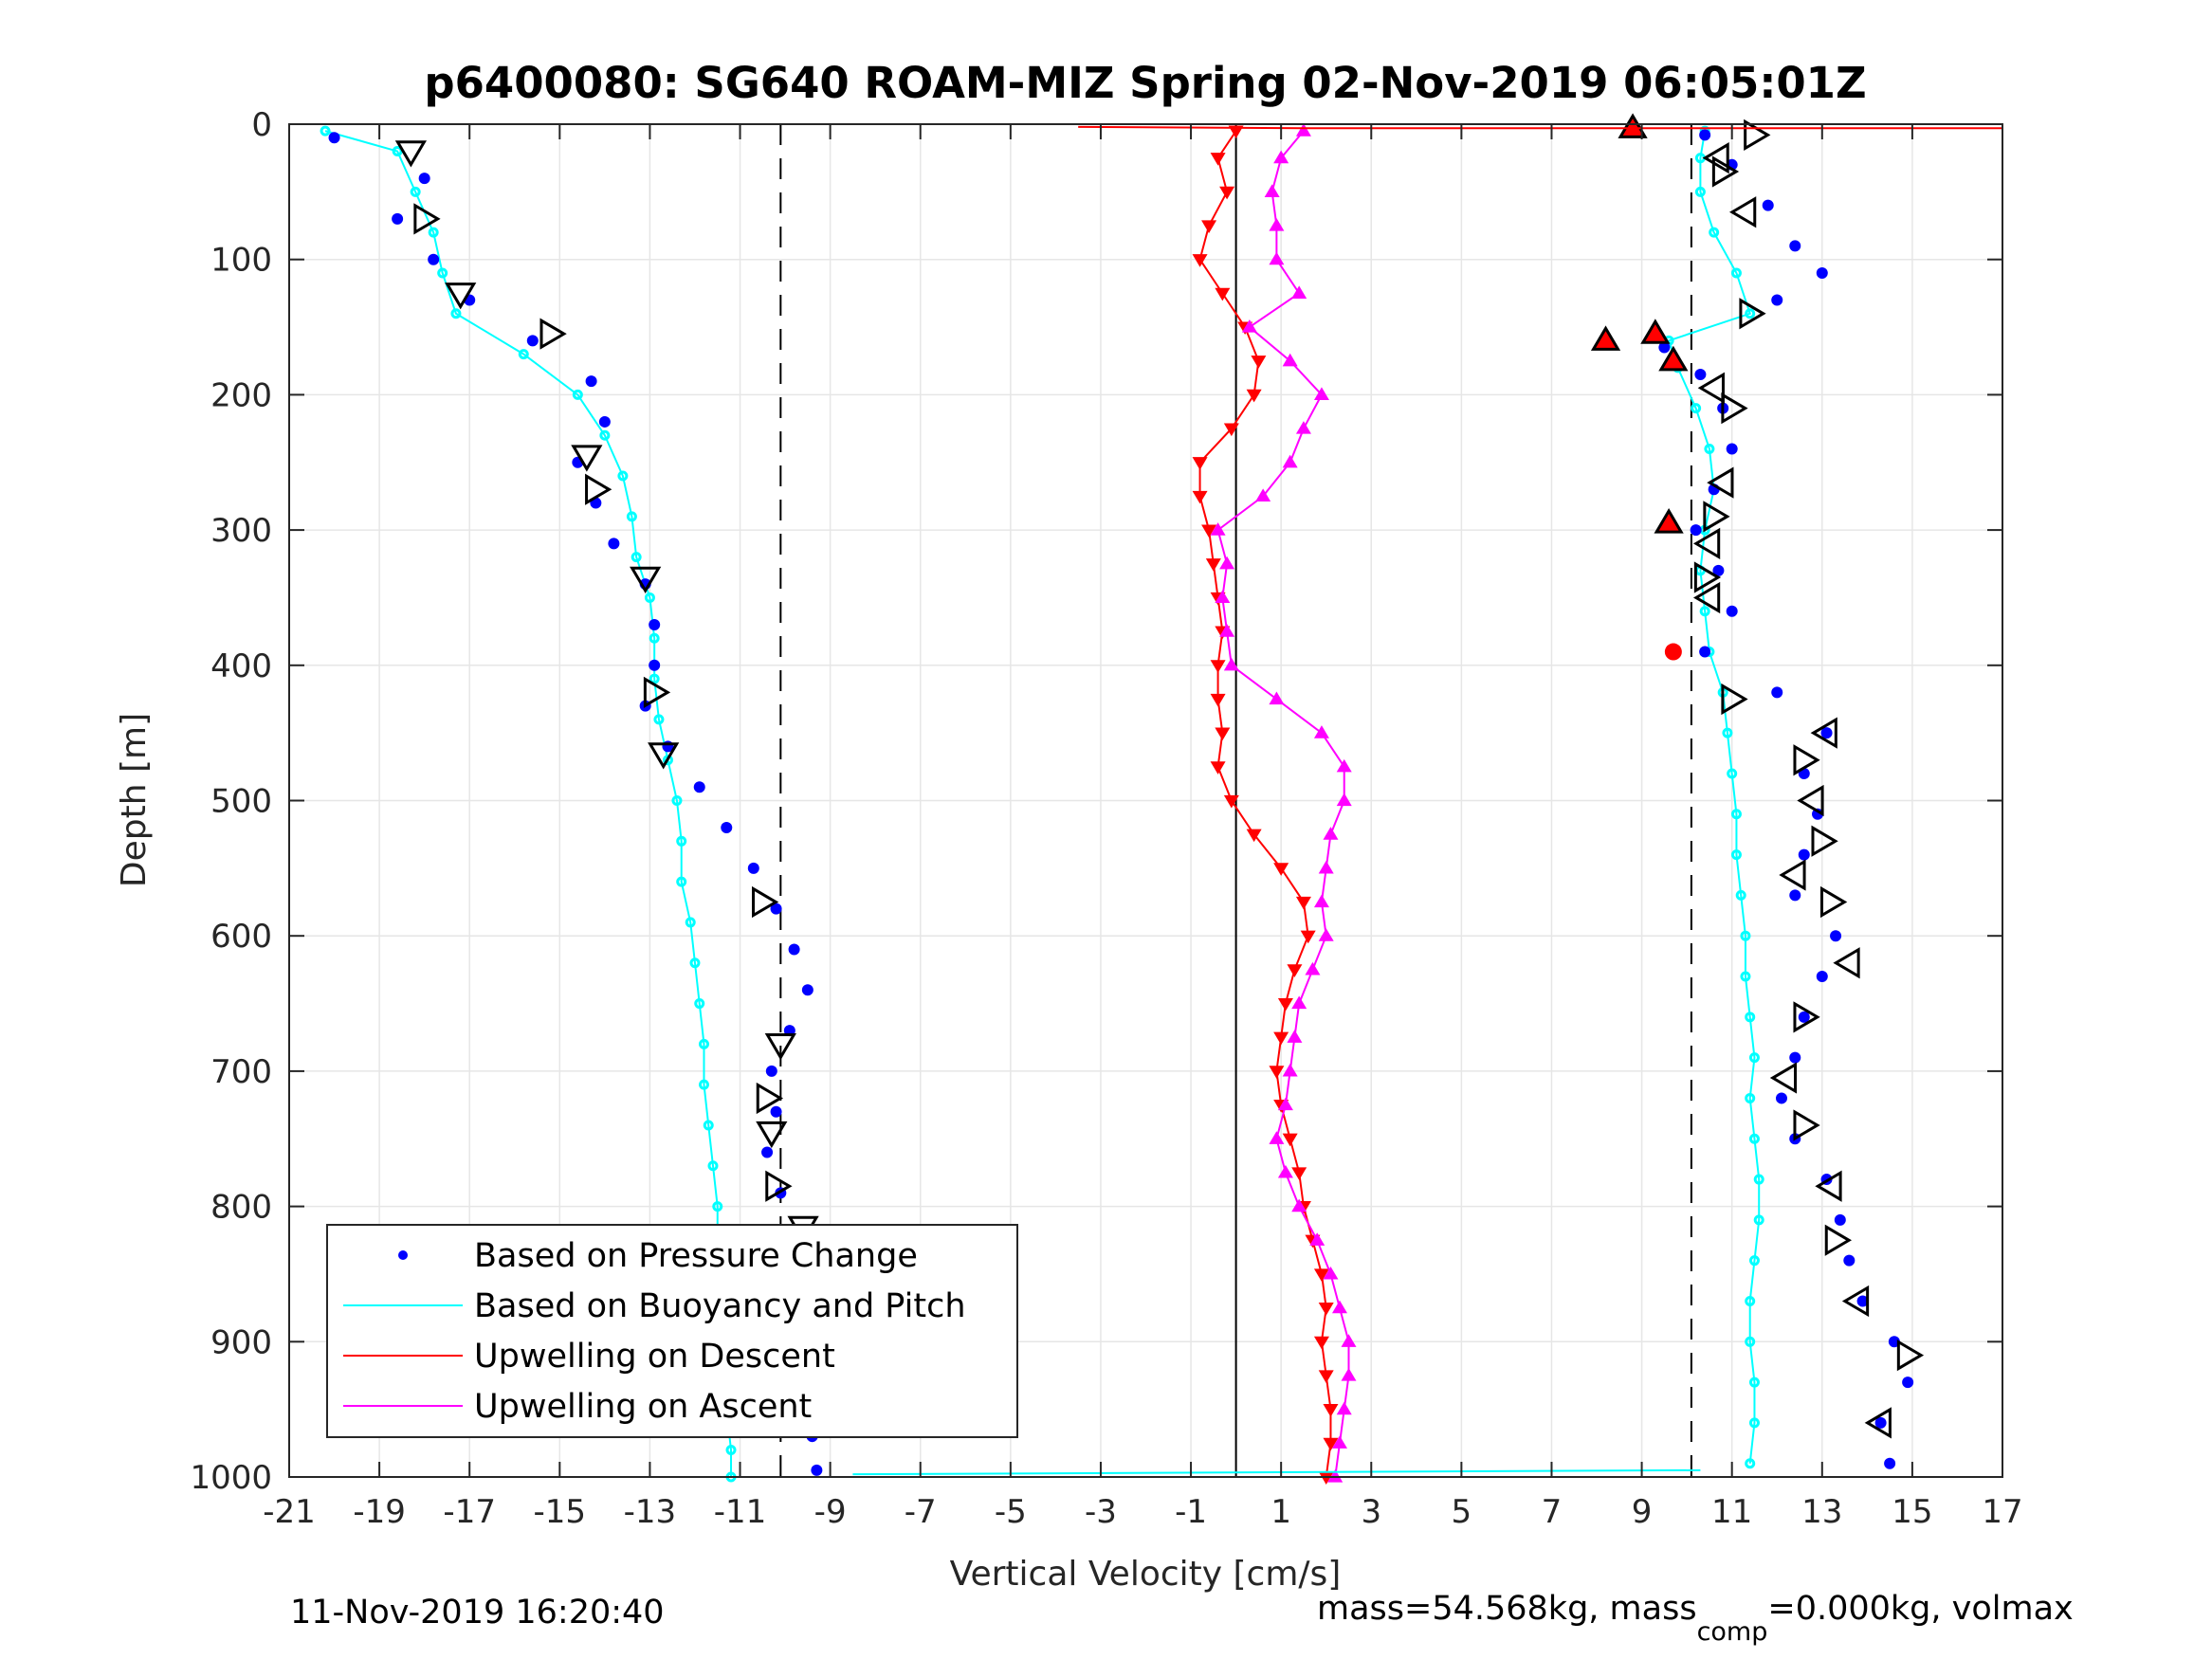  What do you see at coordinates (1920, 1609) in the screenshot?
I see `footer-mass-suffix: =0.000kg, volmax` at bounding box center [1920, 1609].